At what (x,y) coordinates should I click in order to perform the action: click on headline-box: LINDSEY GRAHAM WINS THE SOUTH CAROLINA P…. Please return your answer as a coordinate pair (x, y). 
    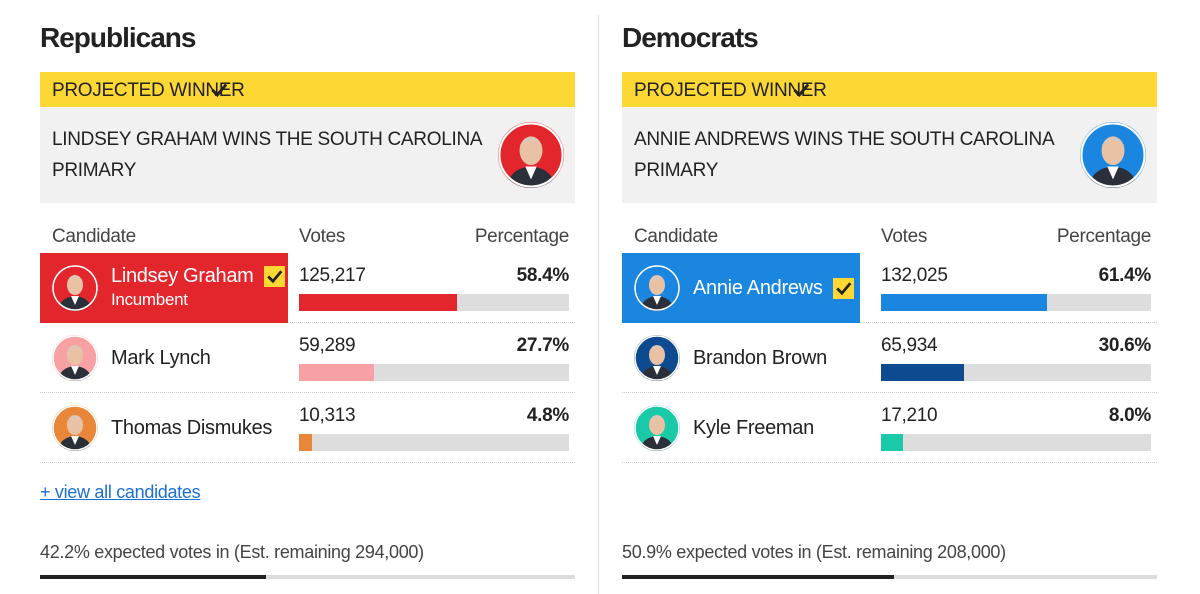
    Looking at the image, I should click on (307, 155).